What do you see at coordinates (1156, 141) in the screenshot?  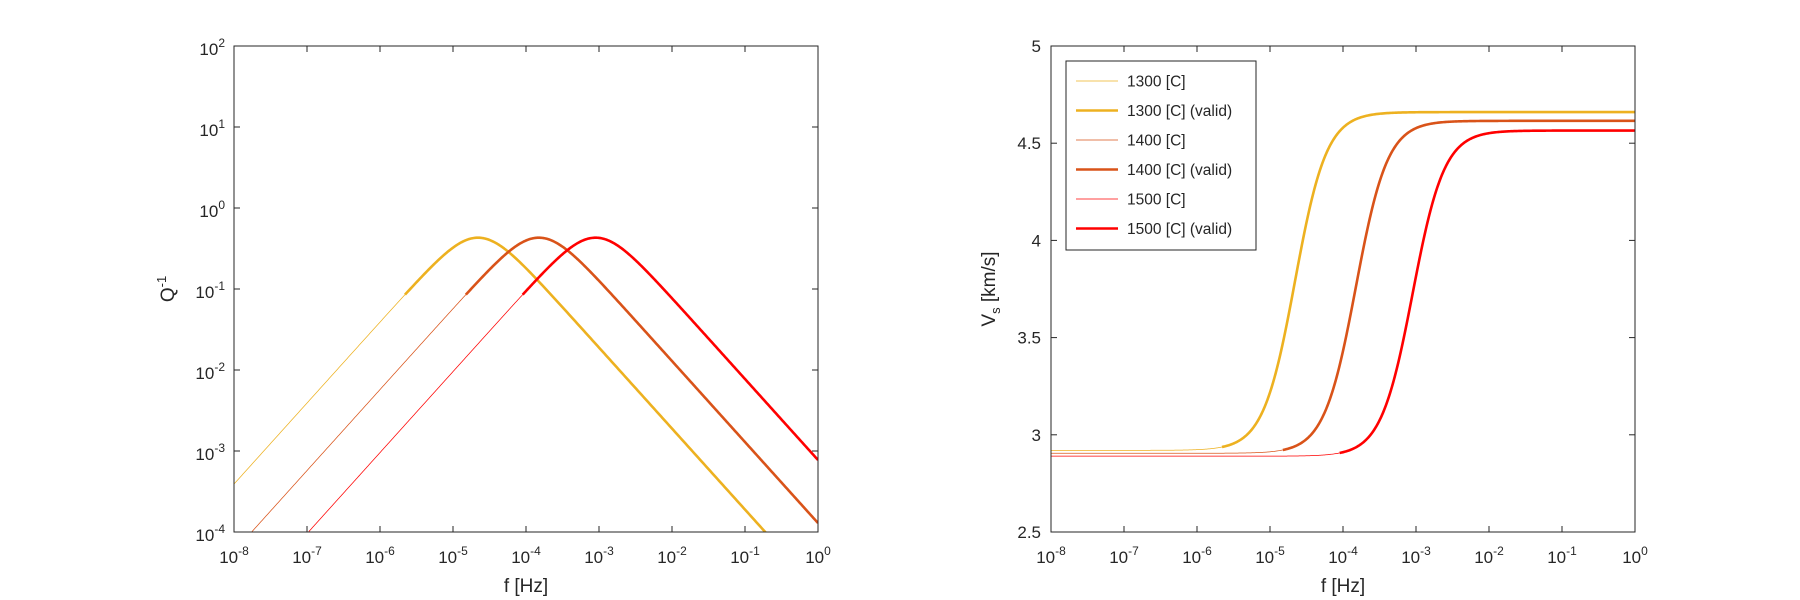 I see `legend-entry-2: 1400 [C]` at bounding box center [1156, 141].